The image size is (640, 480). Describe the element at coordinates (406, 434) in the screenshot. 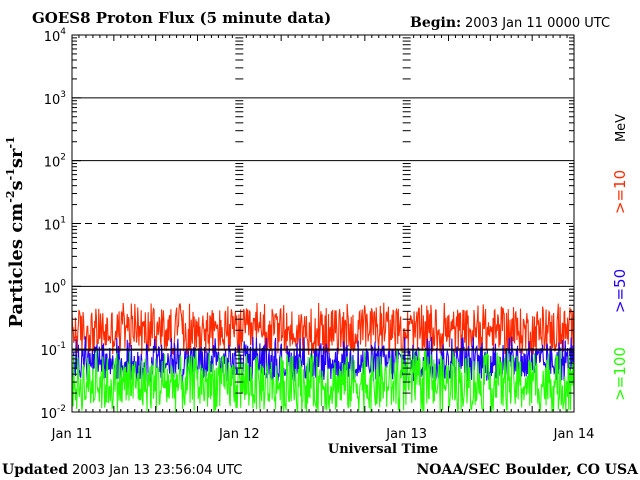

I see `x-tick-label: Jan 13` at that location.